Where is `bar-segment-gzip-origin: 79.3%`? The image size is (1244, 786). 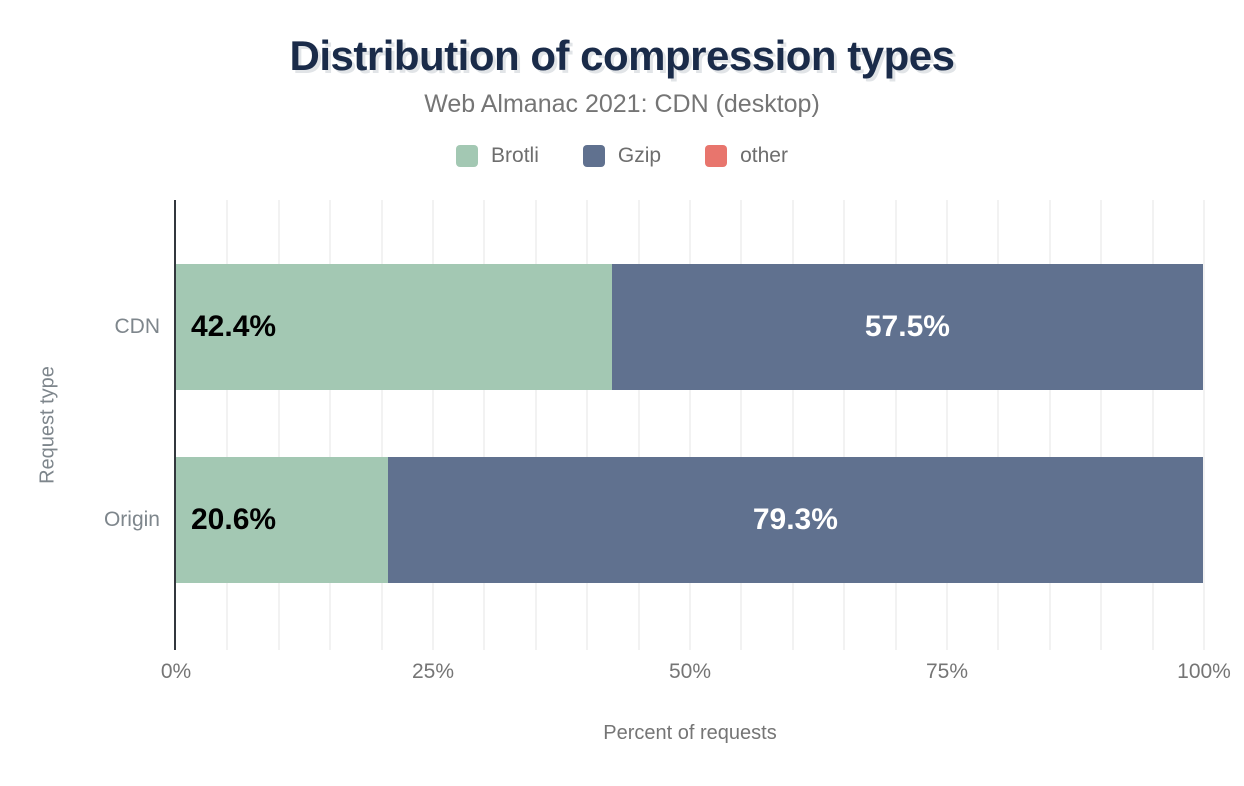 bar-segment-gzip-origin: 79.3% is located at coordinates (795, 520).